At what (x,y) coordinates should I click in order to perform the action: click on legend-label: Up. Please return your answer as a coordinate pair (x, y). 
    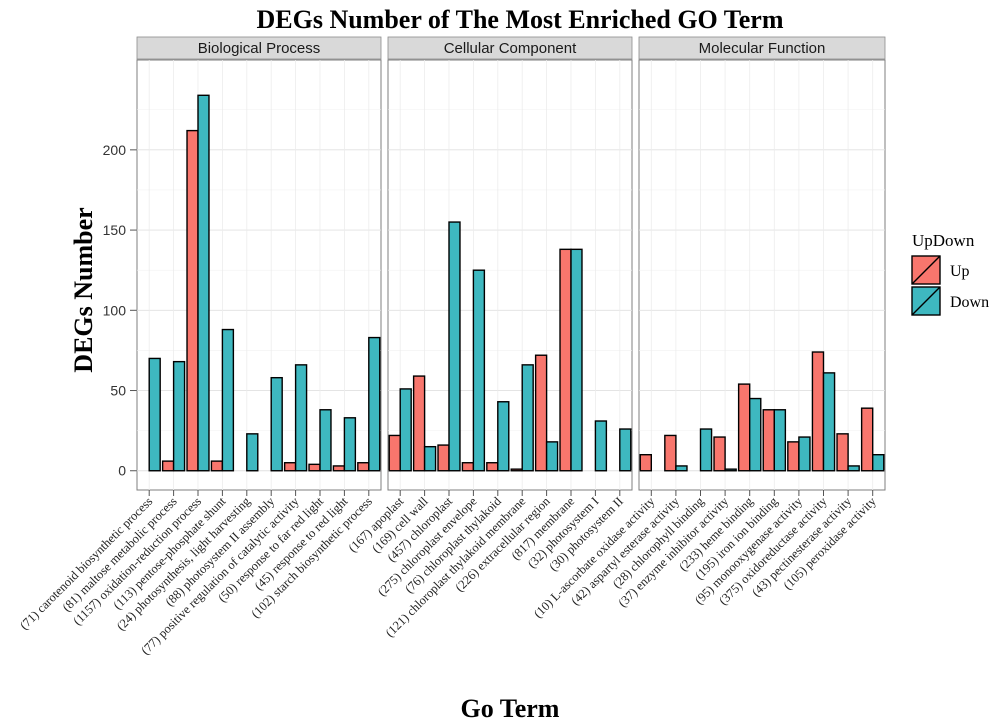
    Looking at the image, I should click on (960, 271).